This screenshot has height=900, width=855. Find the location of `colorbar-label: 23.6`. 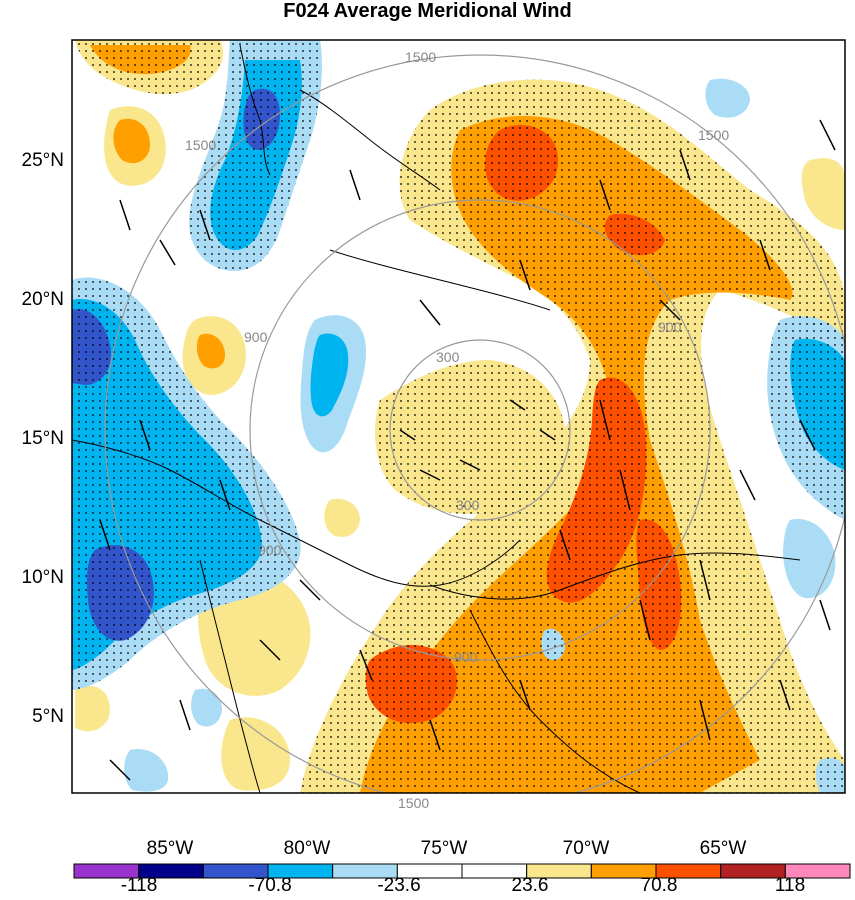

colorbar-label: 23.6 is located at coordinates (530, 885).